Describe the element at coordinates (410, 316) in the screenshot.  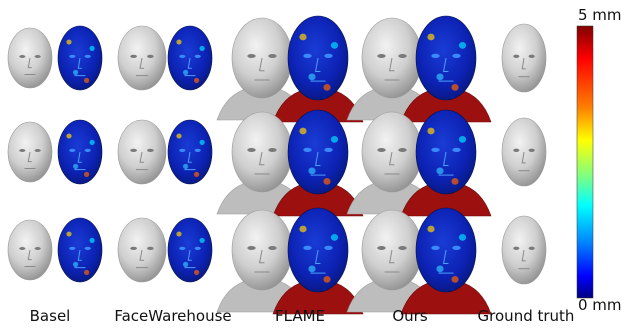
I see `column-label-ours: Ours` at that location.